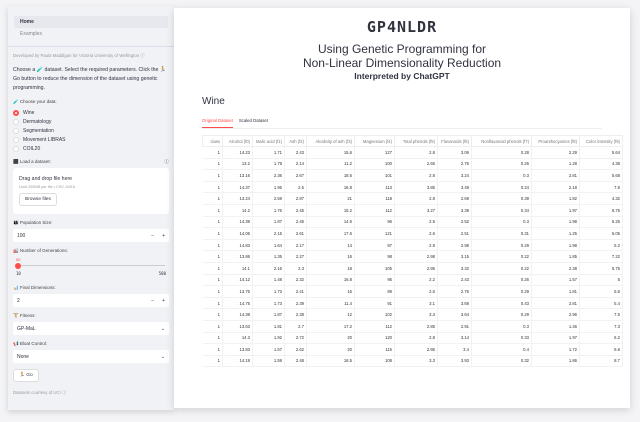  I want to click on column-header: Alcalinity of ash (f3), so click(330, 141).